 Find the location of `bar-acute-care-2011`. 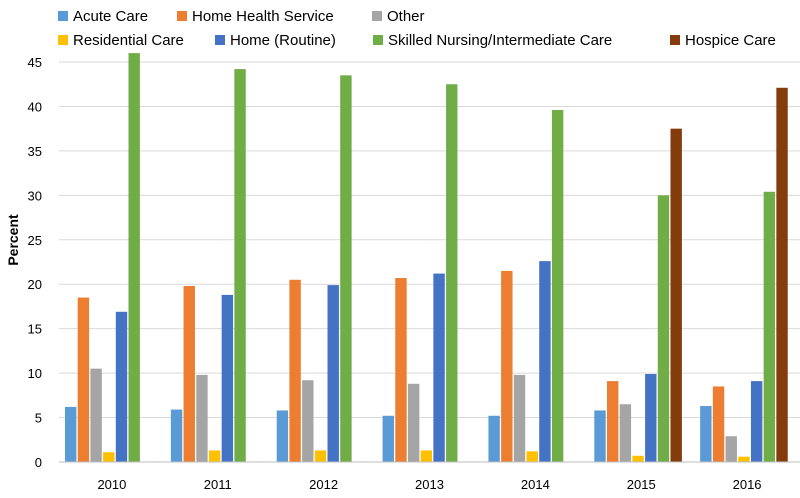

bar-acute-care-2011 is located at coordinates (176, 435).